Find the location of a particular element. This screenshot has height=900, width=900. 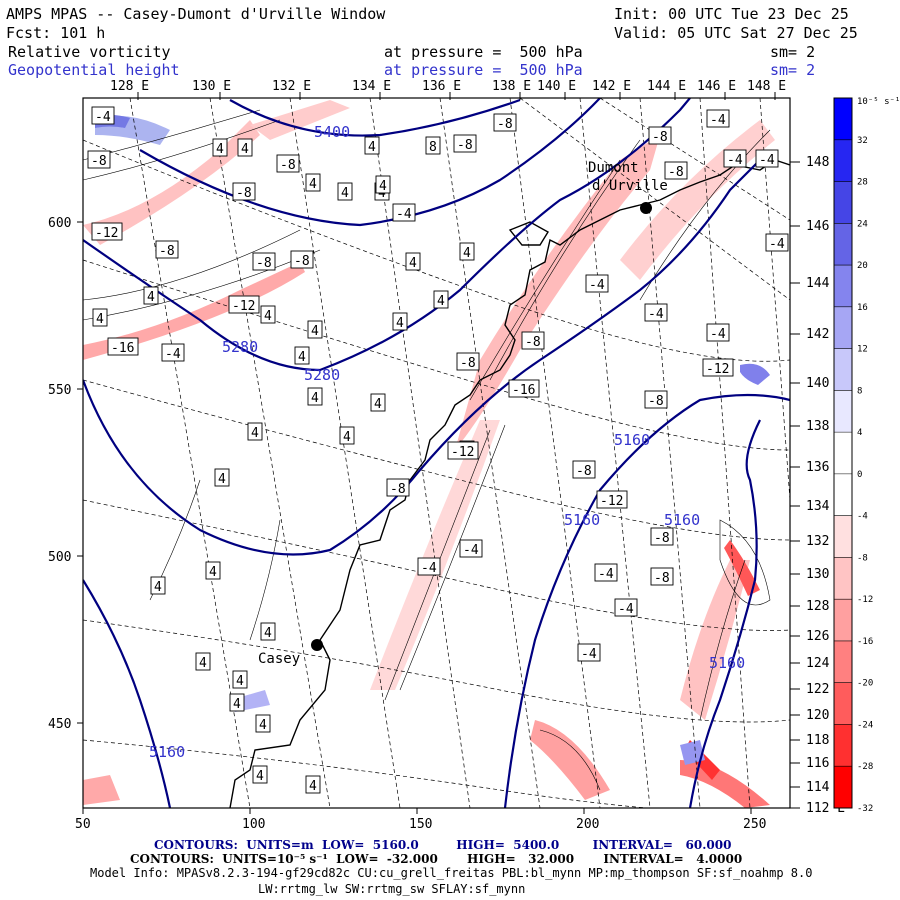

vorticity-contour-label: 8 is located at coordinates (433, 145).